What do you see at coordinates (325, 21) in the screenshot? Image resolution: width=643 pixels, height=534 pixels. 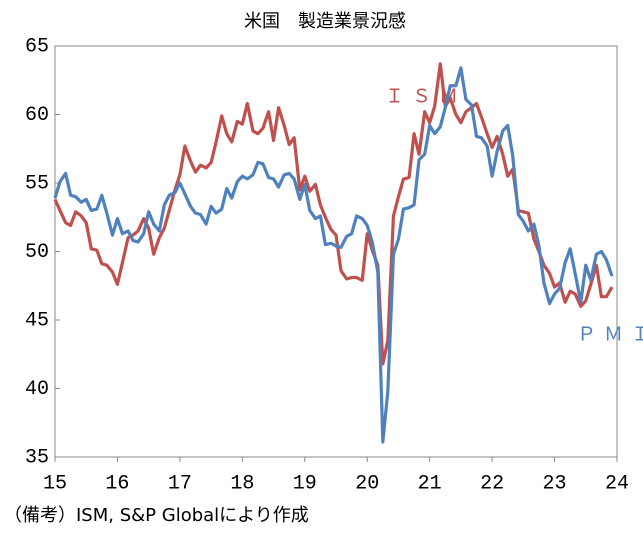 I see `chart-title: 米国 製造業景況感` at bounding box center [325, 21].